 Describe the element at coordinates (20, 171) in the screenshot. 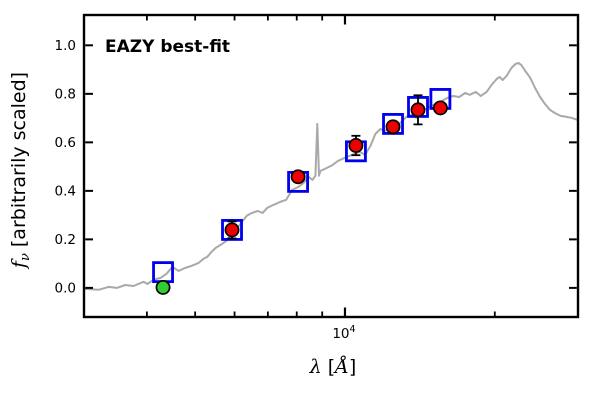

I see `y-axis-label: fν [arbitrarily scaled]` at that location.